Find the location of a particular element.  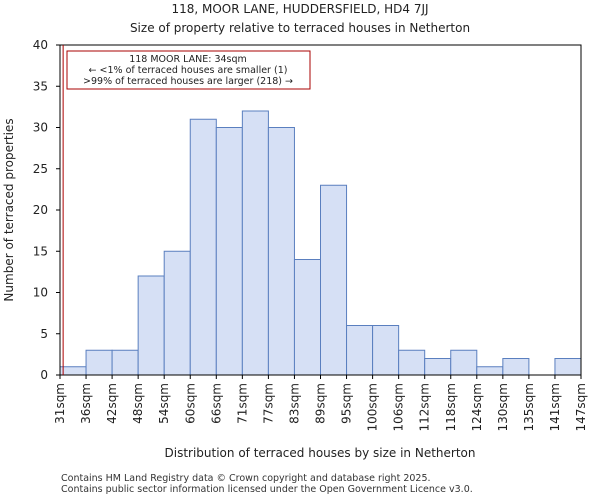

x-tick-label: 147sqm is located at coordinates (581, 407).